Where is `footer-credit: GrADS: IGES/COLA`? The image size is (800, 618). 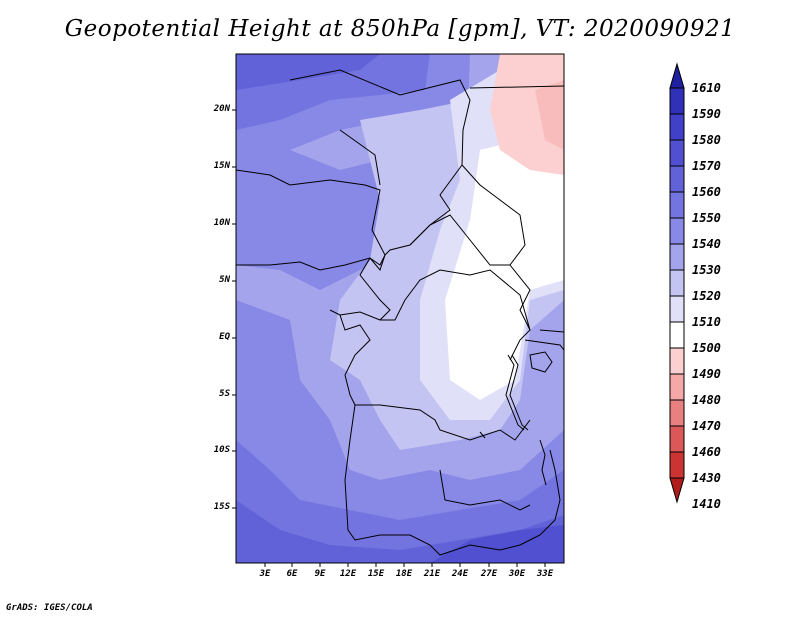
footer-credit: GrADS: IGES/COLA is located at coordinates (49, 608).